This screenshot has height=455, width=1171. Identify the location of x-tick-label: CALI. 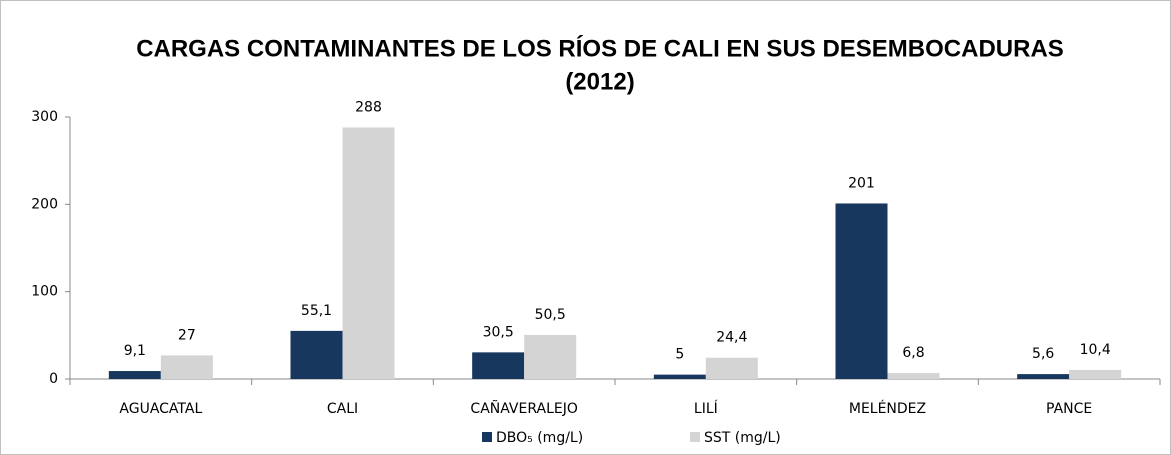
(342, 409).